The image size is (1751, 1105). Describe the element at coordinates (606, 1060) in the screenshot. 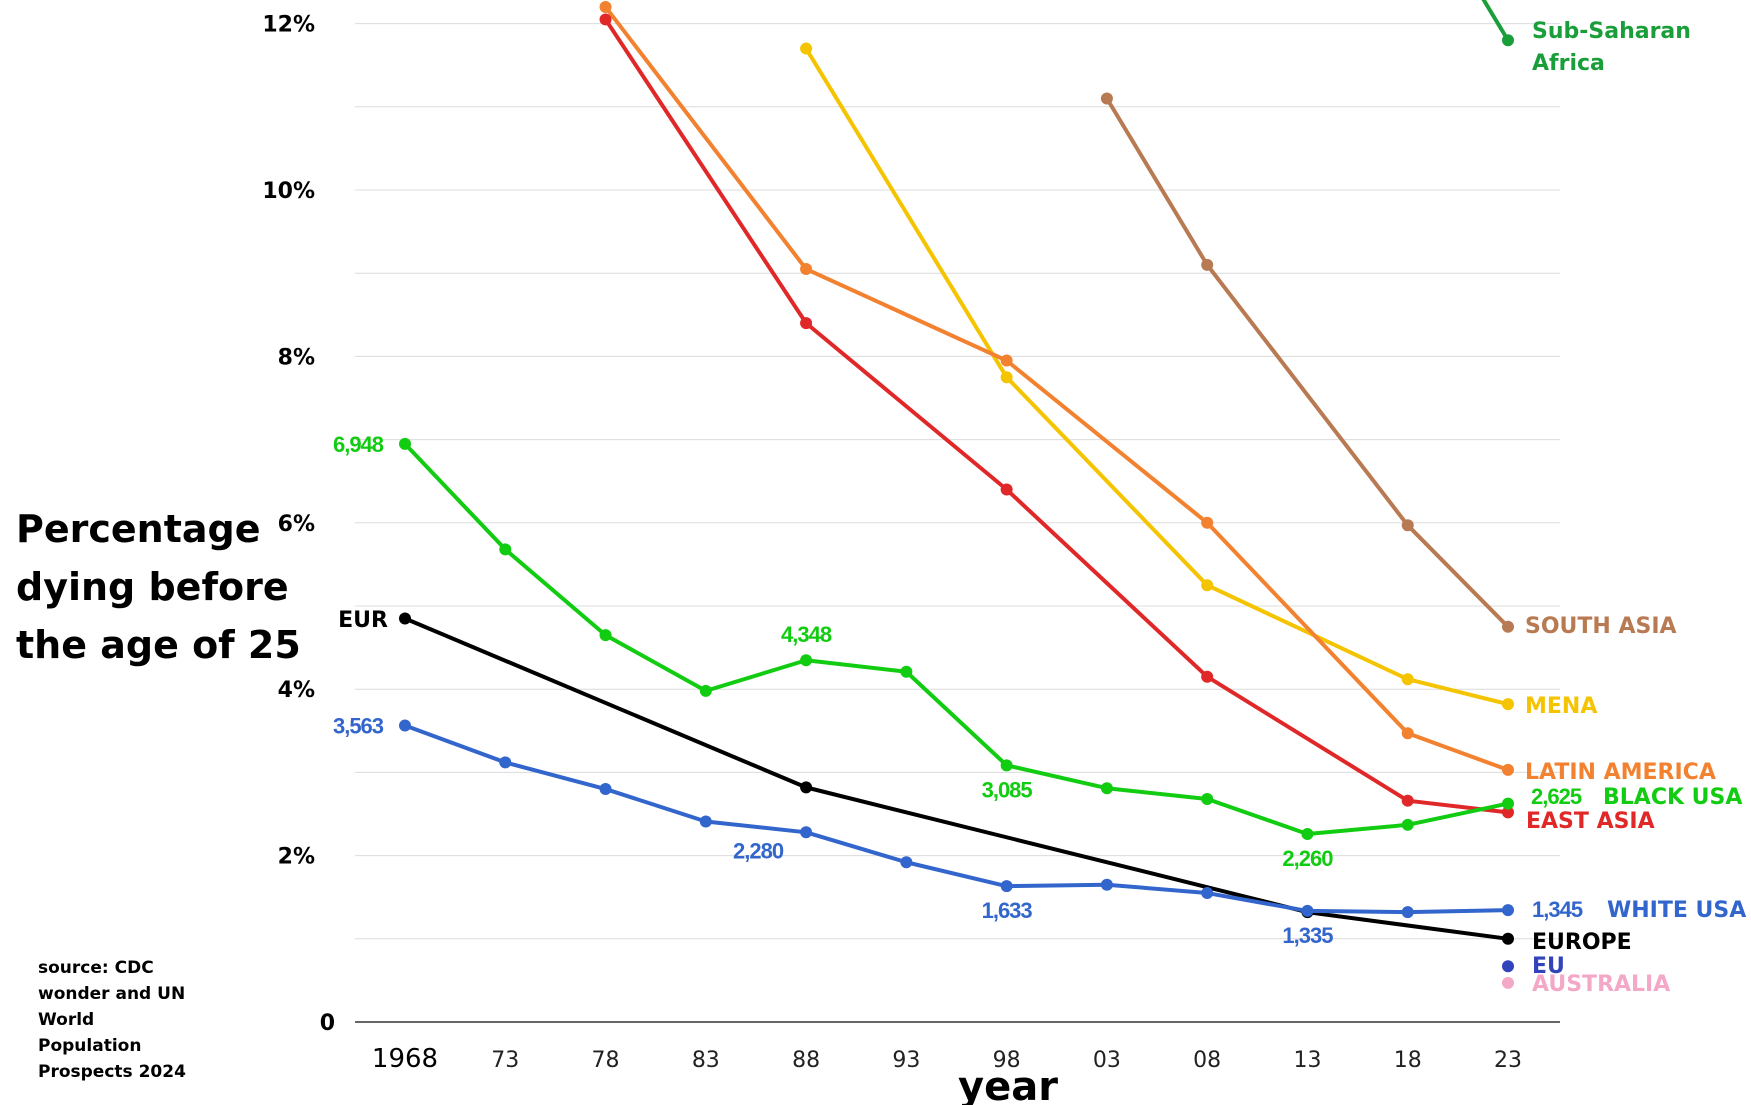

I see `x-tick-label: 78` at that location.